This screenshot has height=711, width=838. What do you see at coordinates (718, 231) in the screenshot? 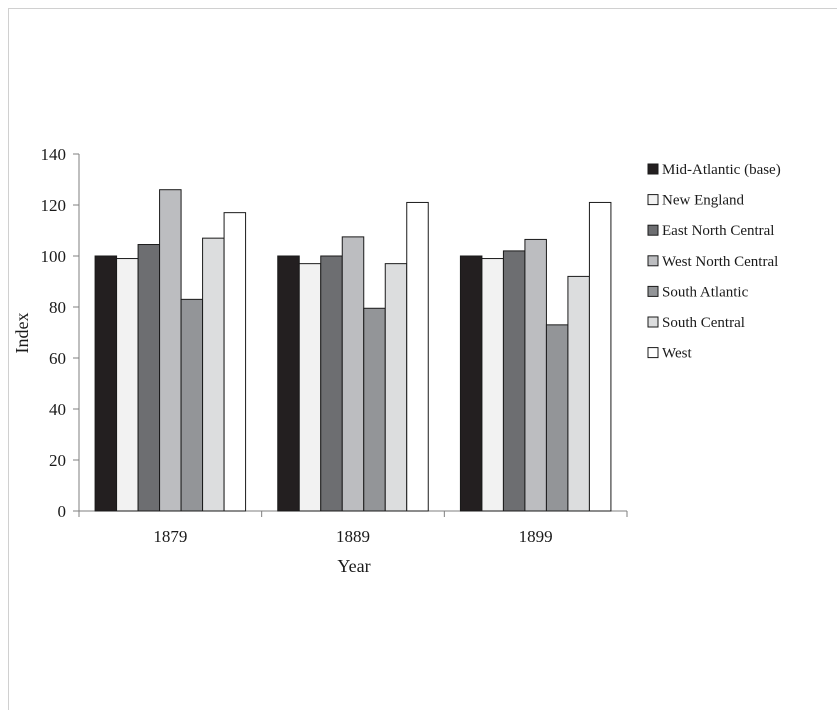
I see `legend-label: East North Central` at bounding box center [718, 231].